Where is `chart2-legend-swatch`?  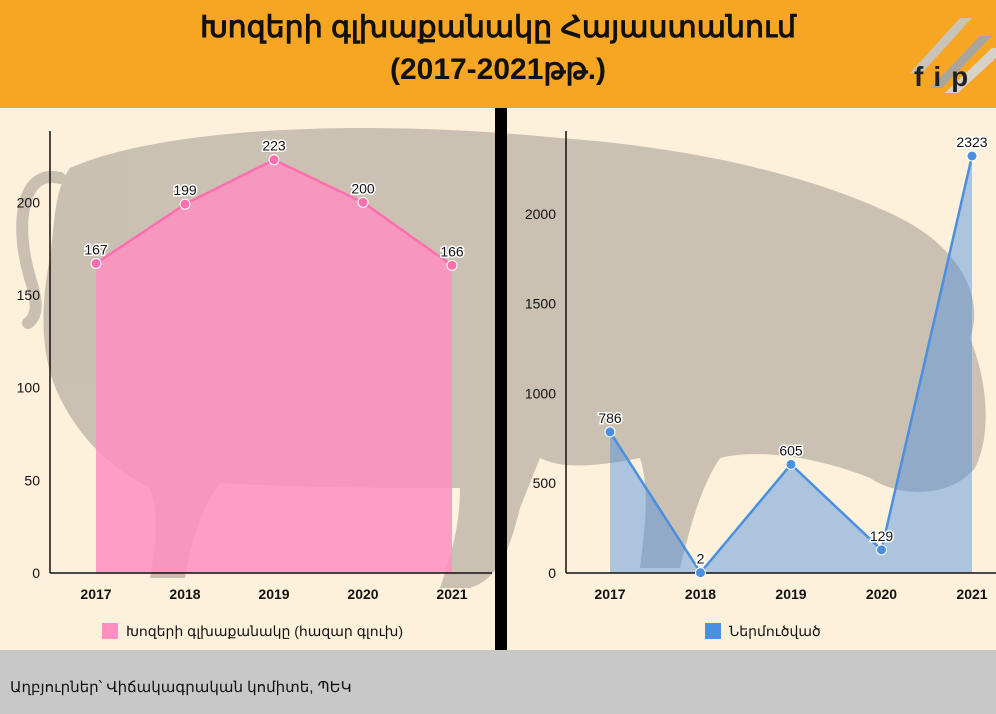
chart2-legend-swatch is located at coordinates (713, 631).